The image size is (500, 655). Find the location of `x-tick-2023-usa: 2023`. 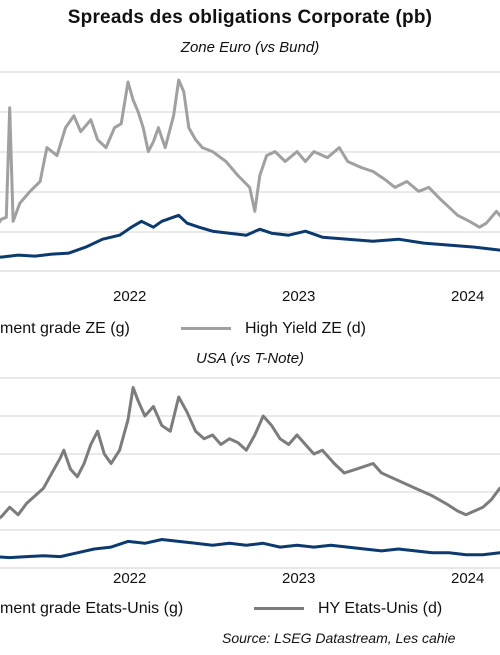

x-tick-2023-usa: 2023 is located at coordinates (299, 578).